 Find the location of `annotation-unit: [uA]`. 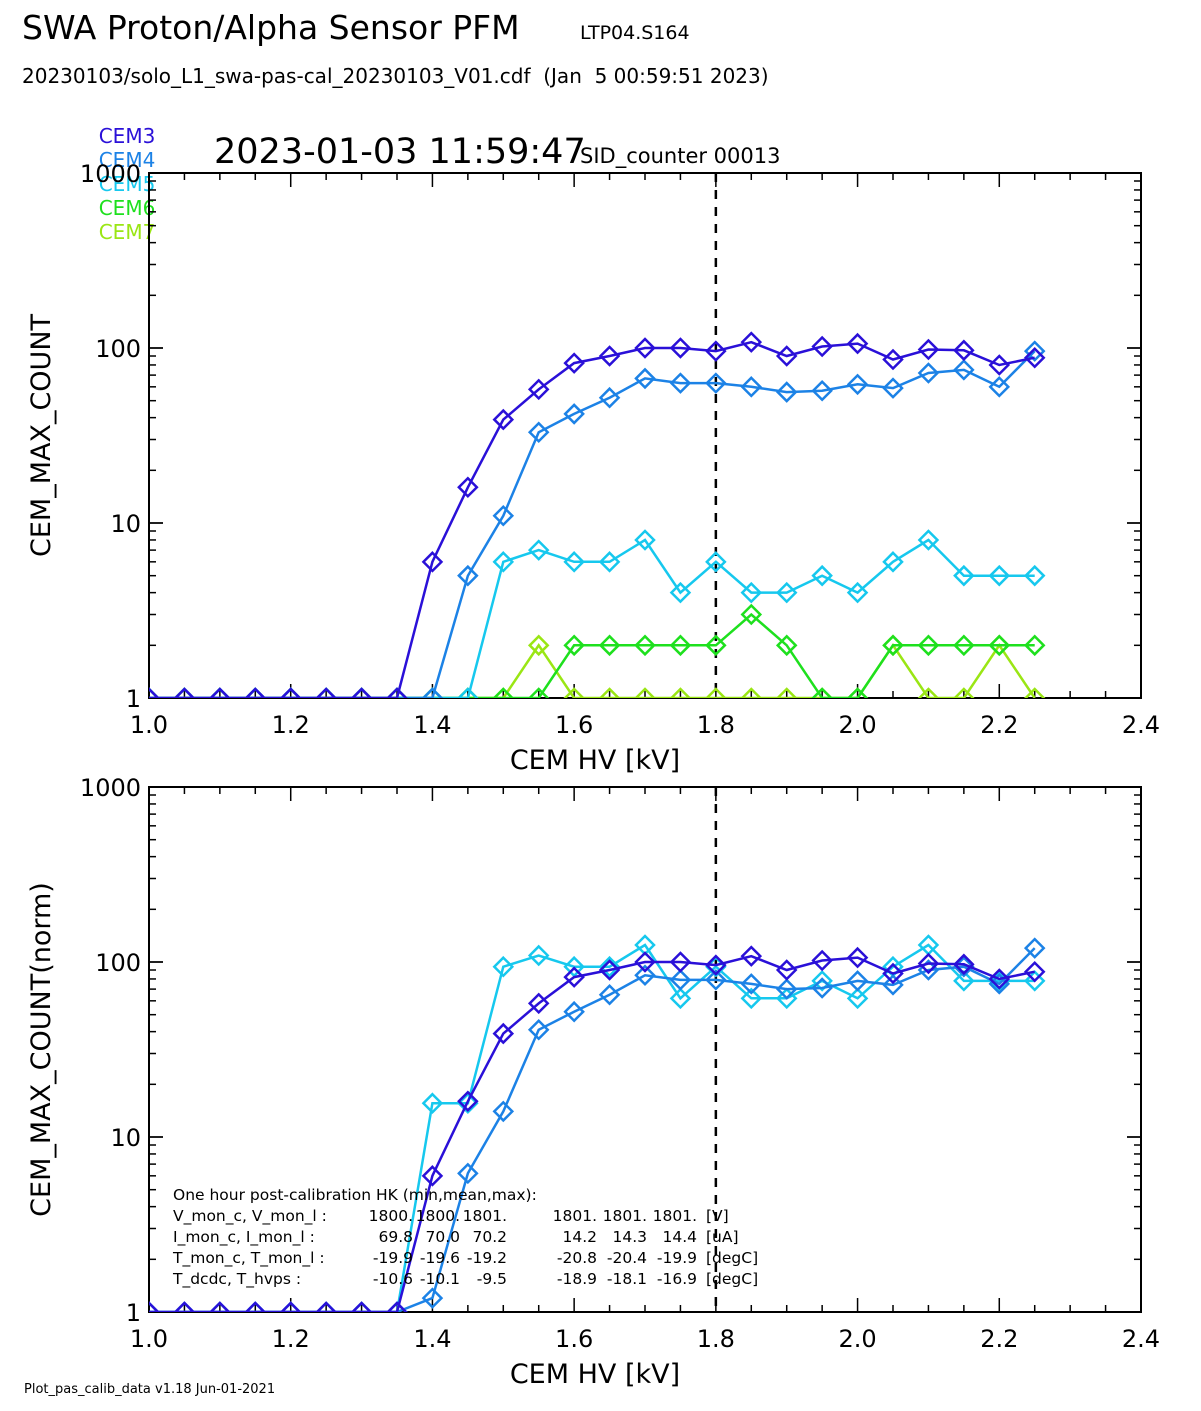

annotation-unit: [uA] is located at coordinates (722, 1237).